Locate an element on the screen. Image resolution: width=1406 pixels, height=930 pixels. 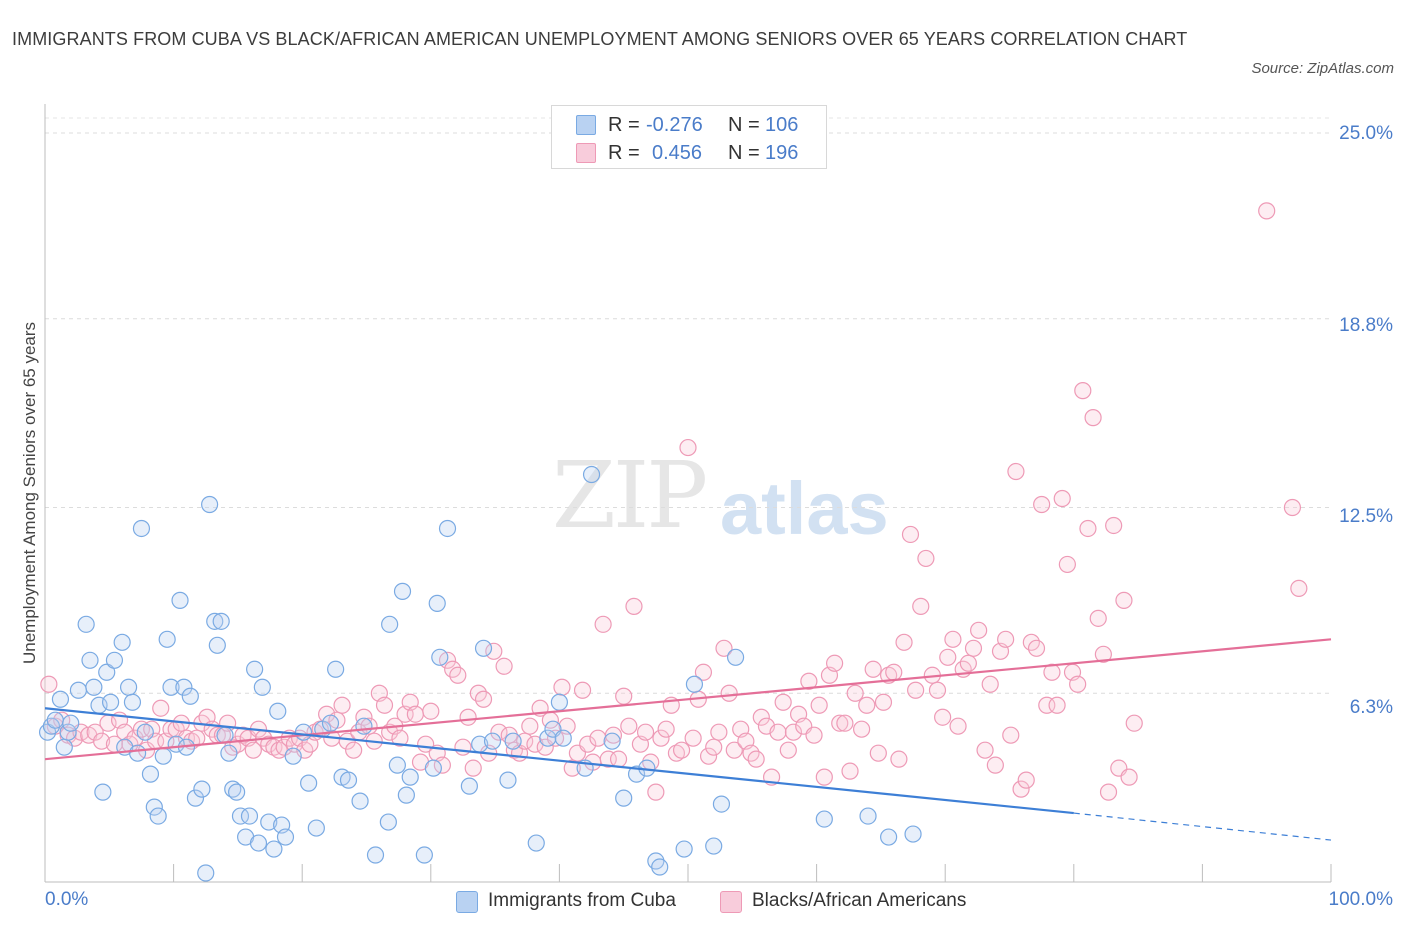
legend-r-value-black: 0.456 is located at coordinates (677, 153).